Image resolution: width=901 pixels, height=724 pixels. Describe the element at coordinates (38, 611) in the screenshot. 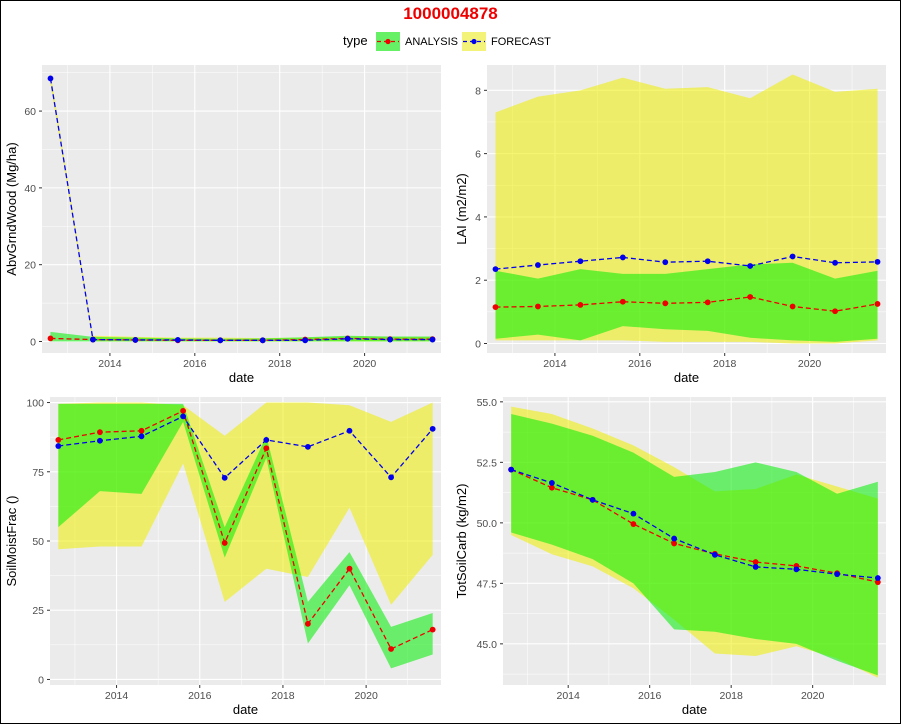

I see `y-tick-label: 25` at that location.